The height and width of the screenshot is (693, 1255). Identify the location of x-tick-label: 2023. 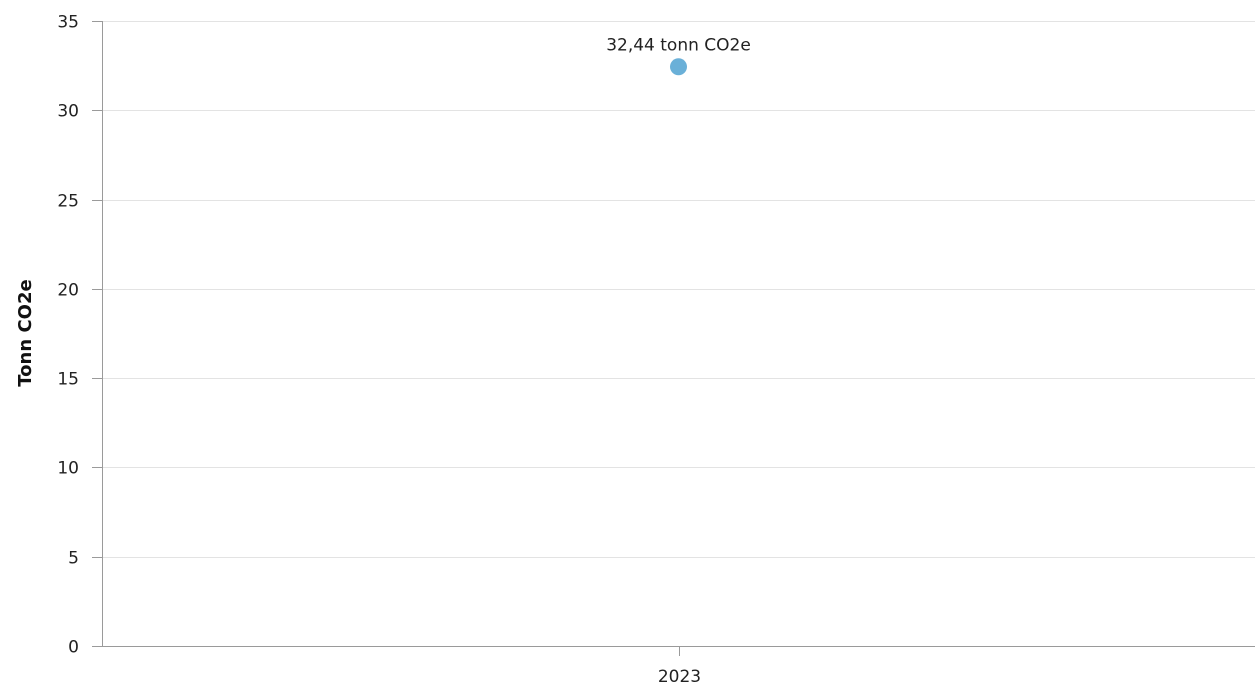
(679, 677).